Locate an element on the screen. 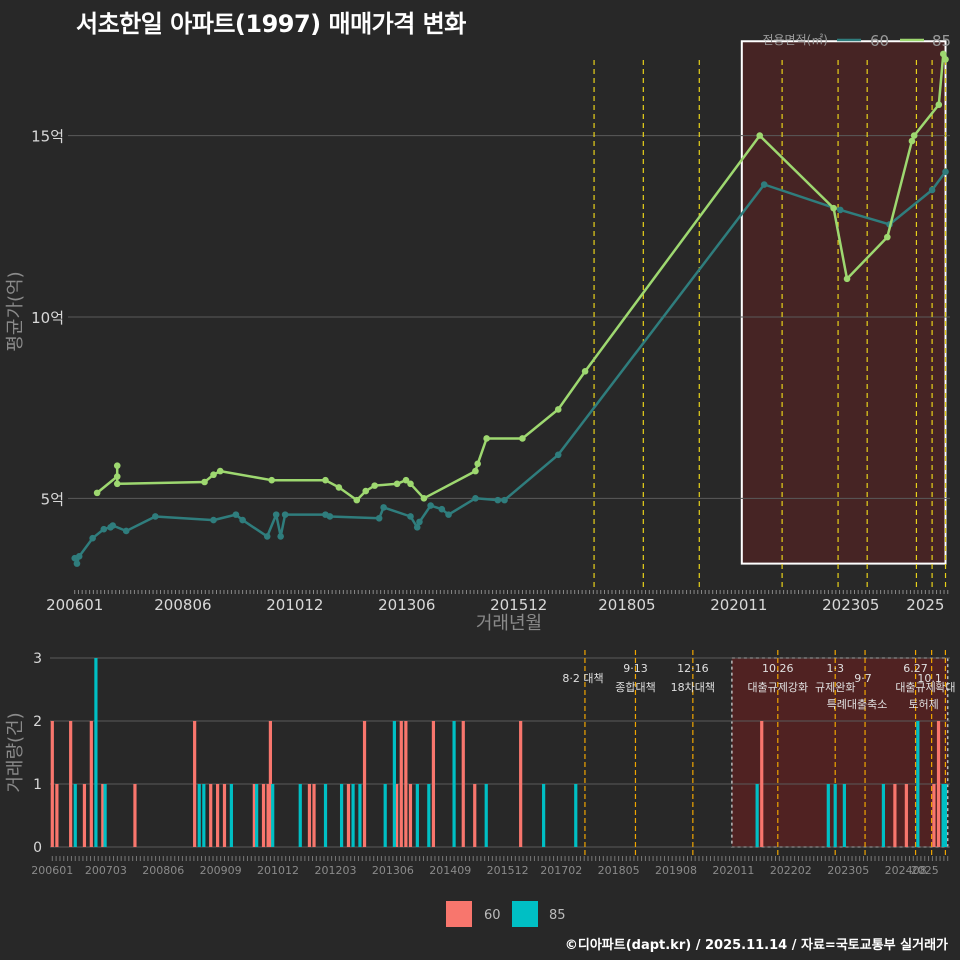 The height and width of the screenshot is (960, 960). legend-label-60: 60 is located at coordinates (879, 41).